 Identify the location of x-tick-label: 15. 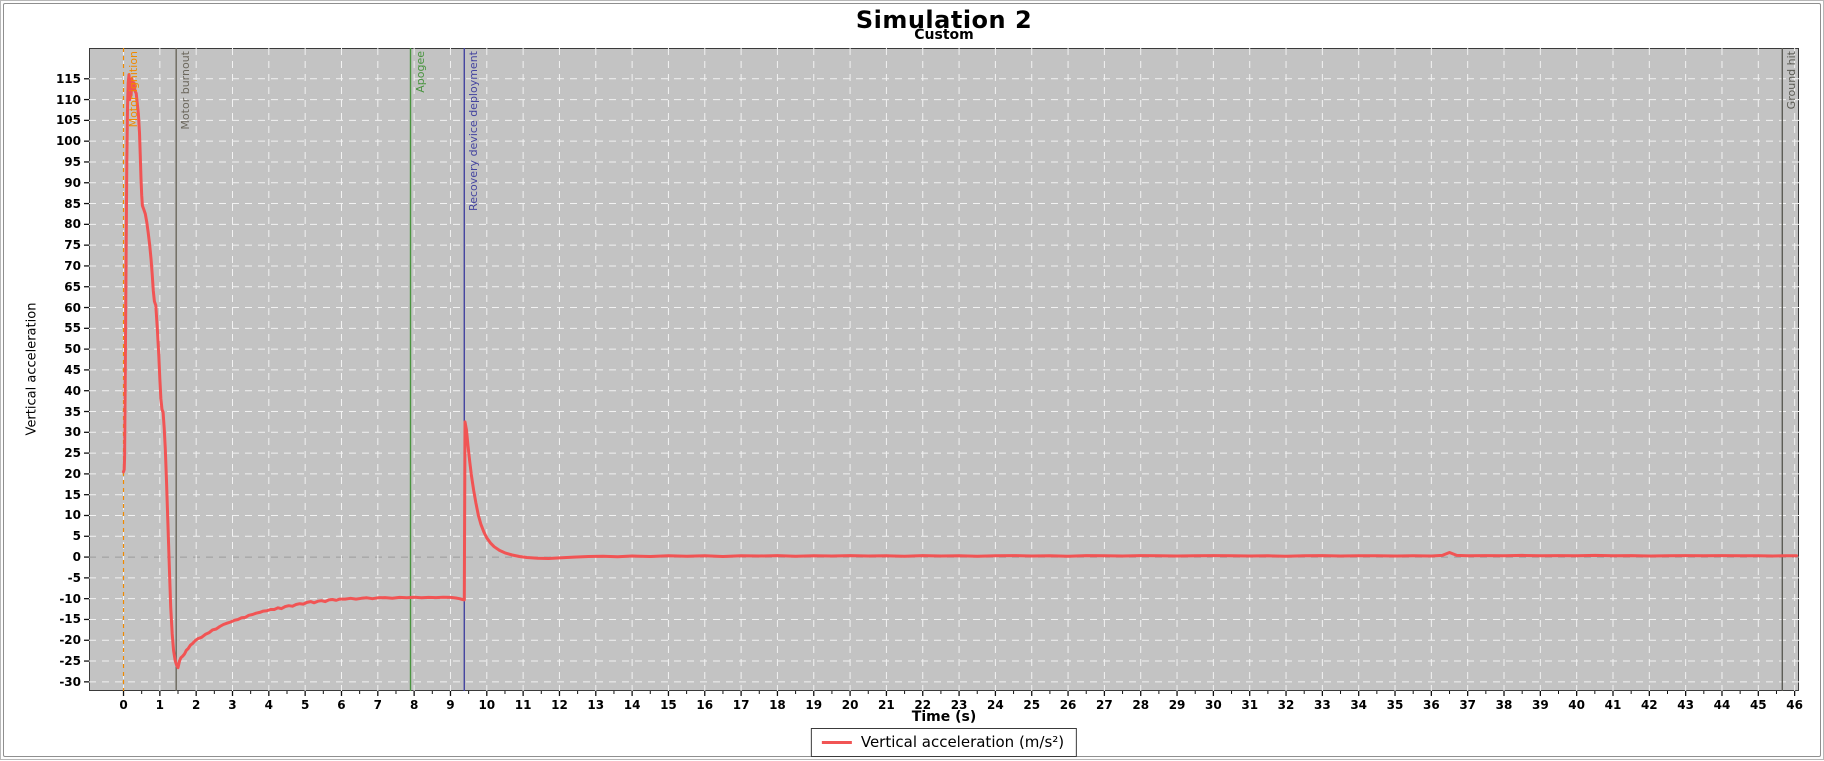
(668, 705).